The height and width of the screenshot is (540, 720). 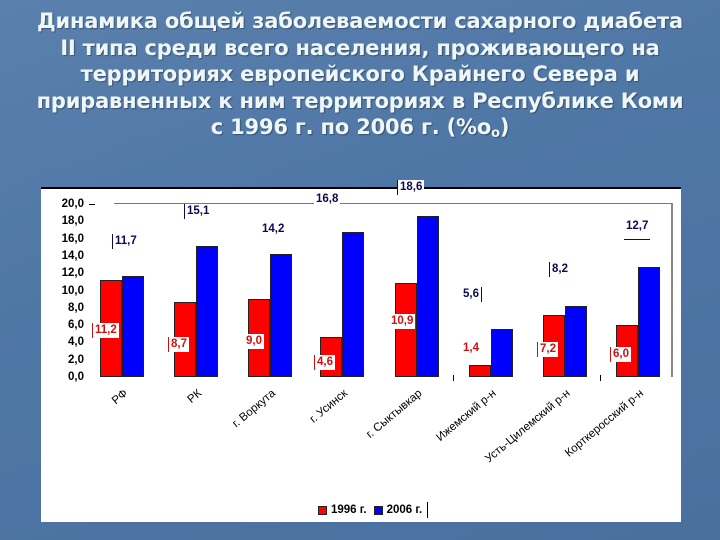 I want to click on y-tick-label: 12,0, so click(x=72, y=273).